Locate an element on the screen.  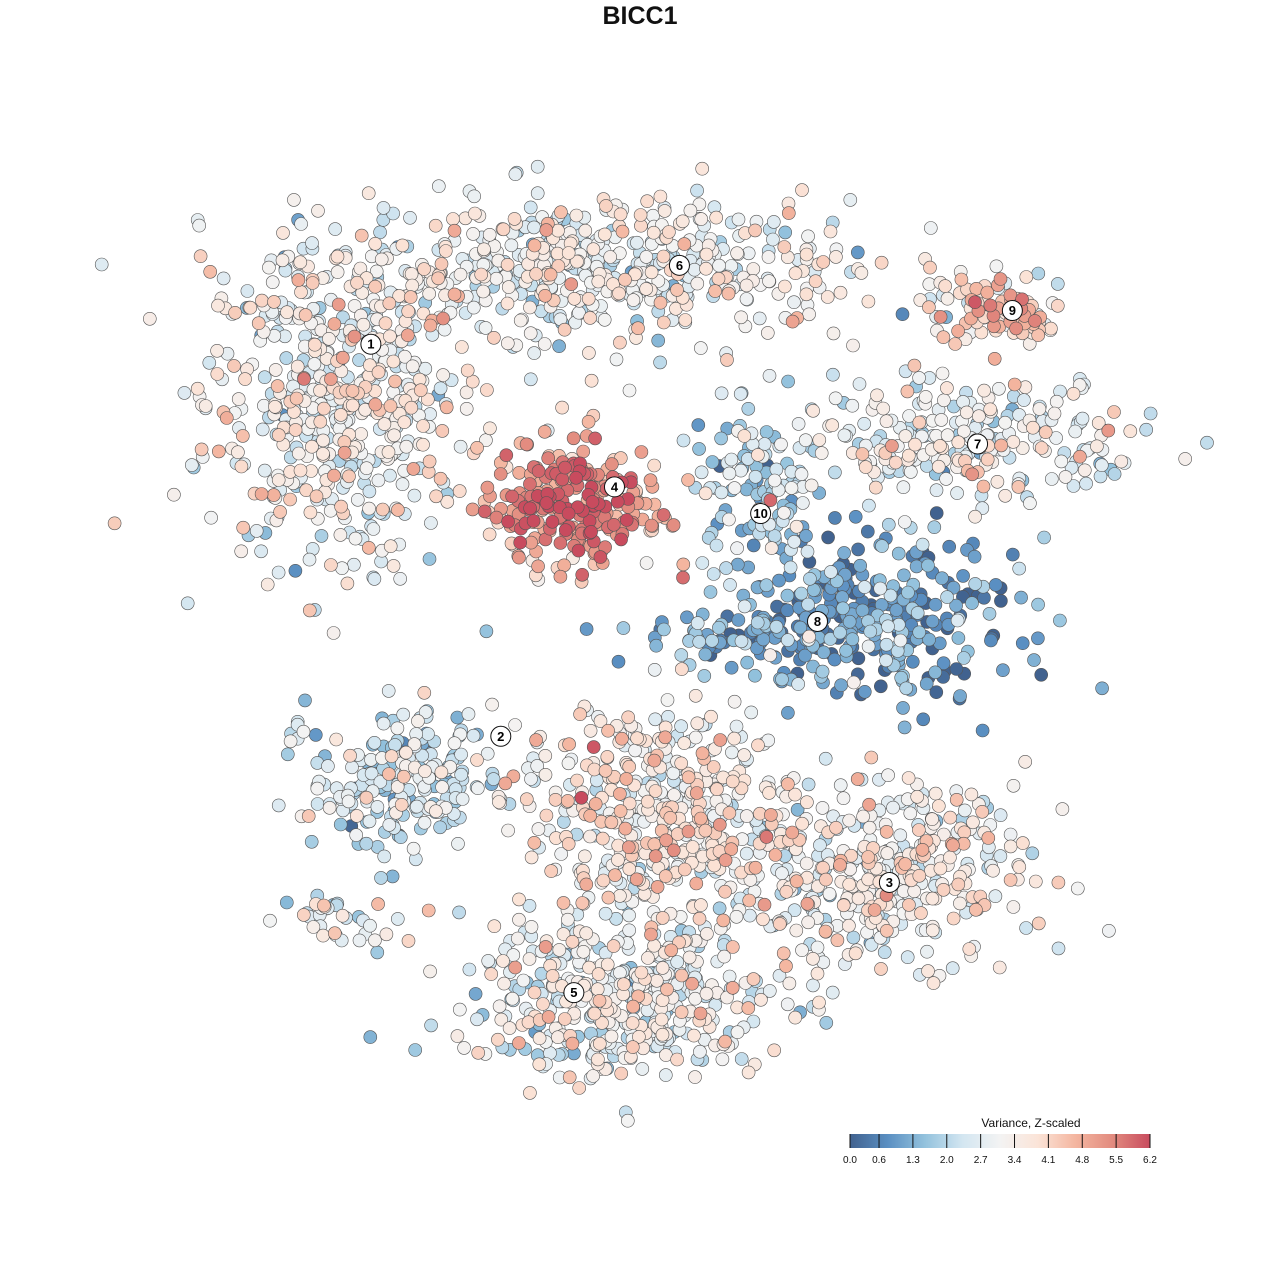
legend-colorbar is located at coordinates (1000, 1141).